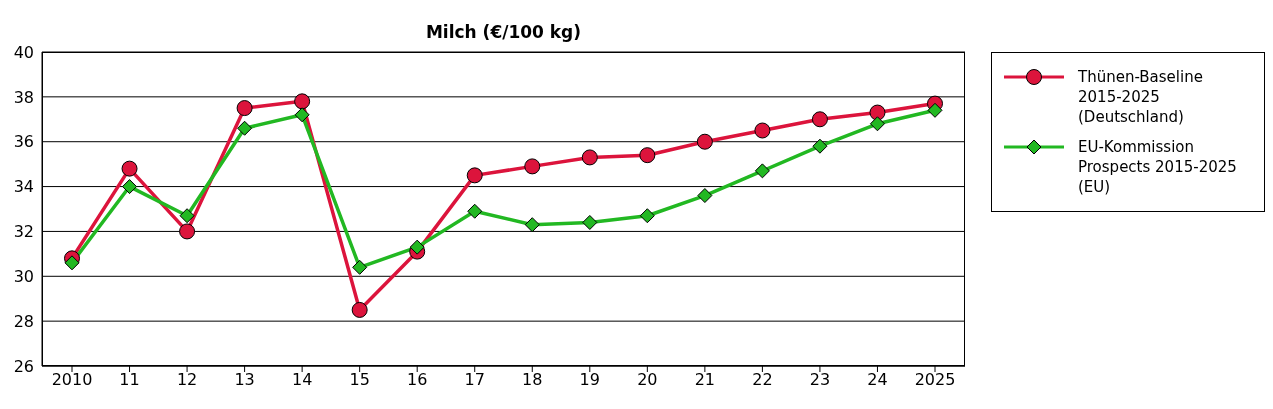 This screenshot has width=1273, height=409. What do you see at coordinates (877, 380) in the screenshot?
I see `x-tick-label: 24` at bounding box center [877, 380].